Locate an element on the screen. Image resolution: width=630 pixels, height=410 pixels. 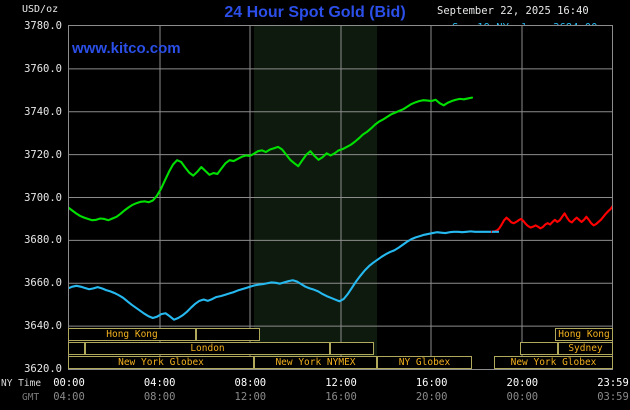
x-axis-ny-tick-4: 16:00 is located at coordinates (431, 383).